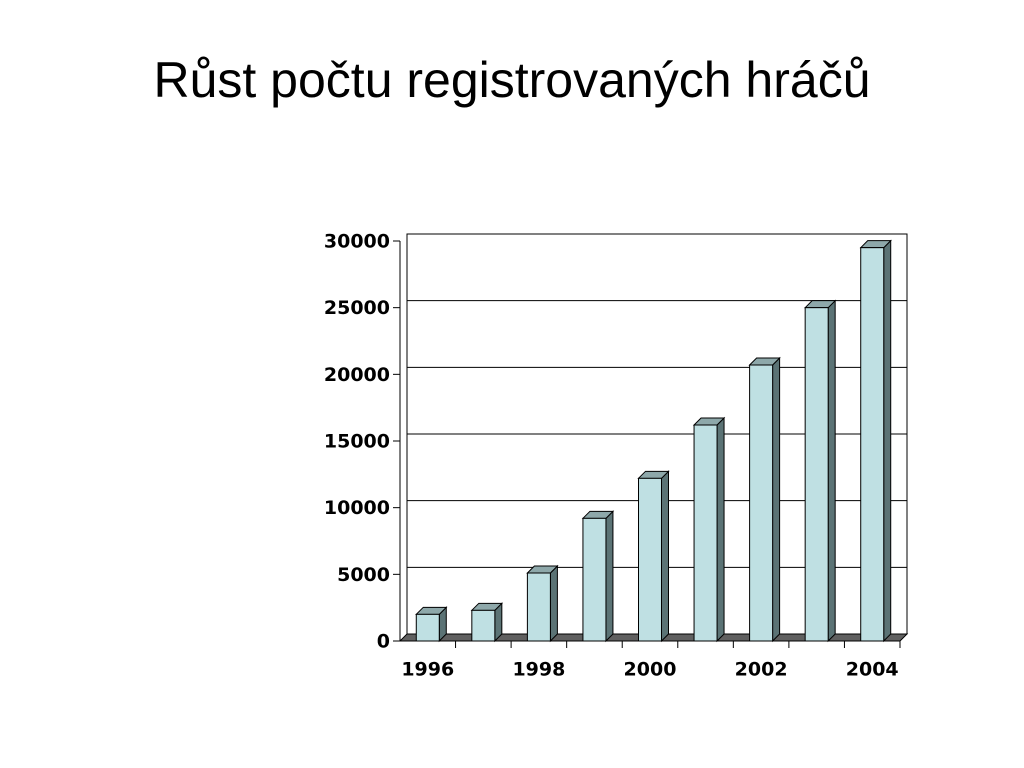 The image size is (1024, 768). What do you see at coordinates (761, 670) in the screenshot?
I see `x-tick-label: 2002` at bounding box center [761, 670].